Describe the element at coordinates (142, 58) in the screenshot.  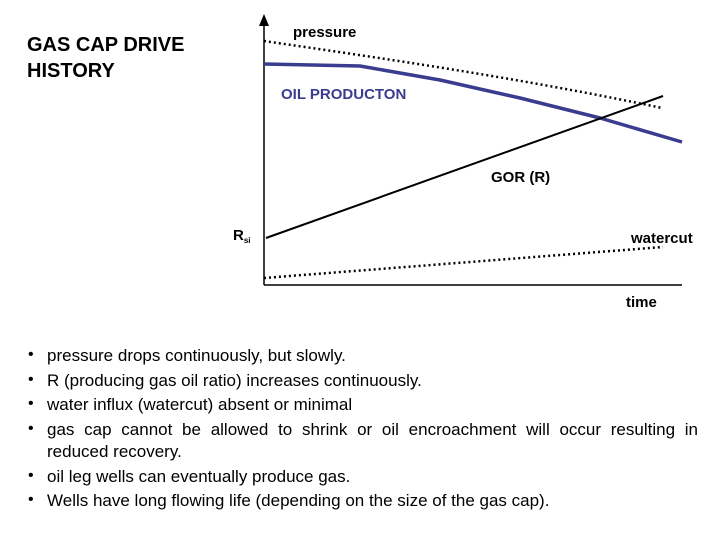
I see `slide-title: GAS CAP DRIVE HISTORY` at that location.